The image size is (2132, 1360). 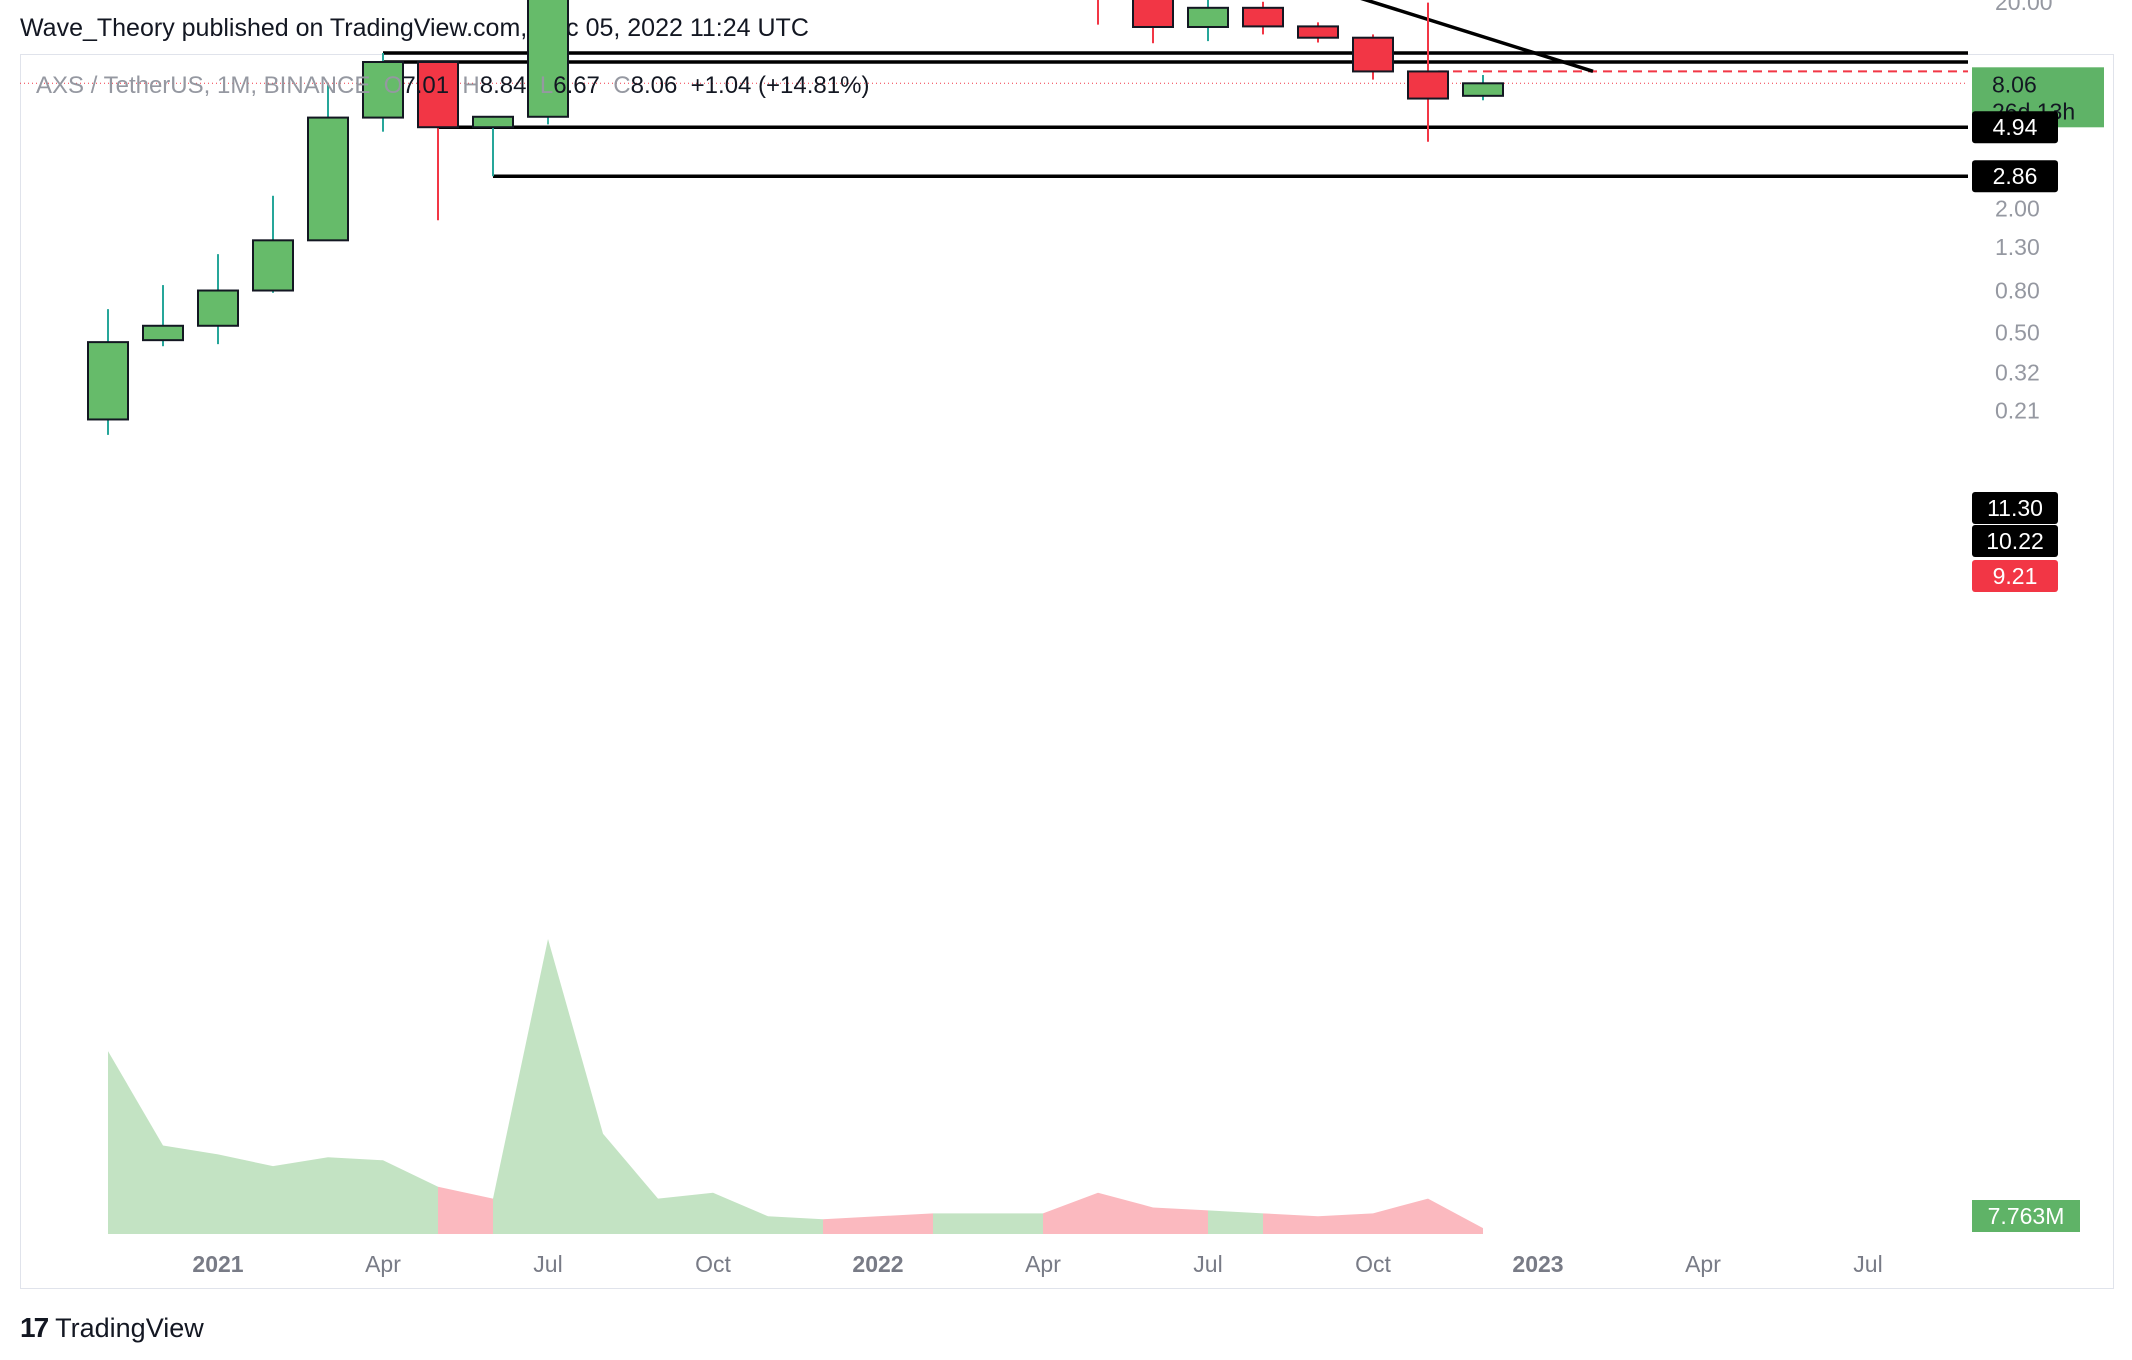 I want to click on price-label: 10.22, so click(x=2015, y=541).